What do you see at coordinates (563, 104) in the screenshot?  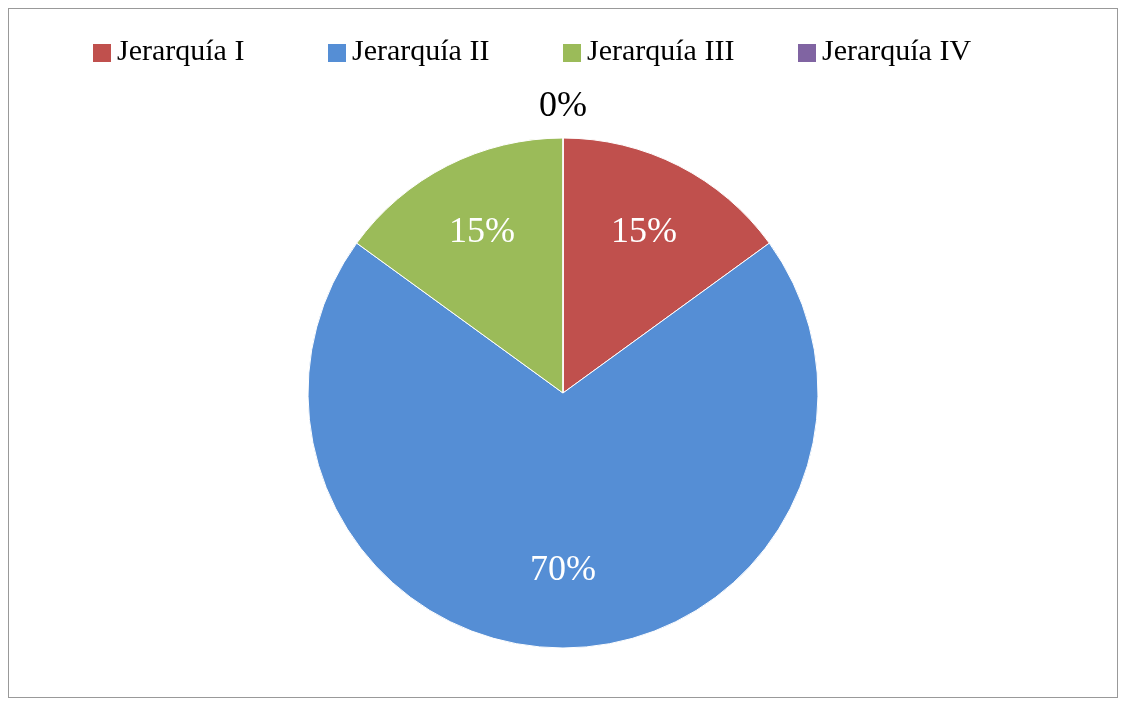 I see `text: 0%` at bounding box center [563, 104].